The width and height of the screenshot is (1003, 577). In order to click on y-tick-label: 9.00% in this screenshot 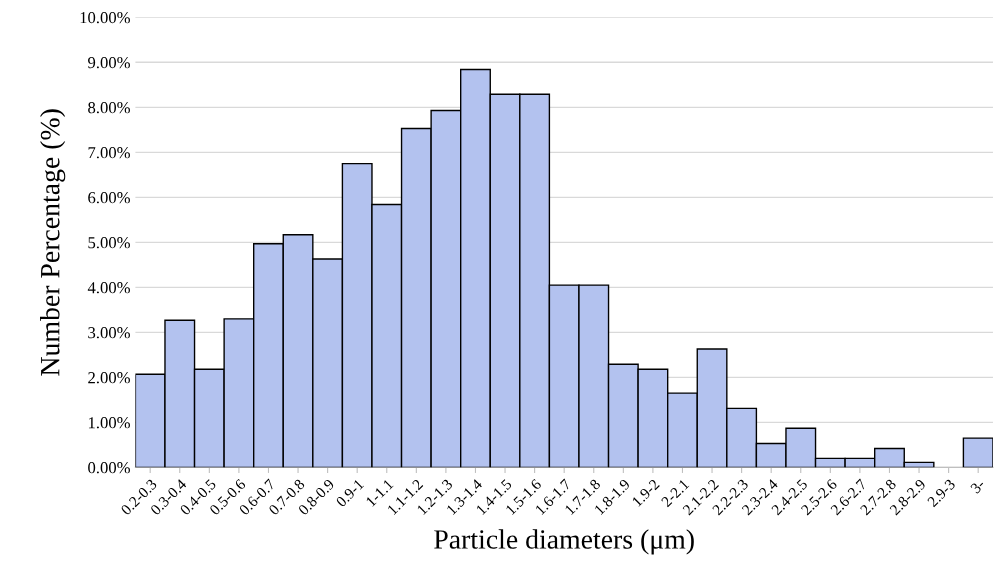, I will do `click(109, 63)`.